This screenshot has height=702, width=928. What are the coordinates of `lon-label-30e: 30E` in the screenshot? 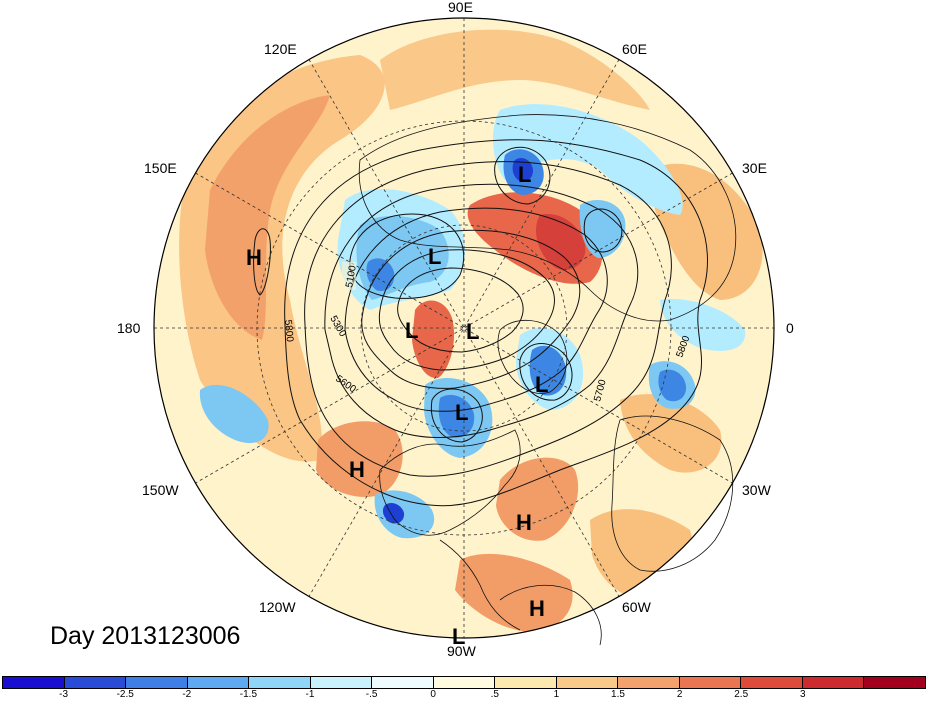 It's located at (754, 168).